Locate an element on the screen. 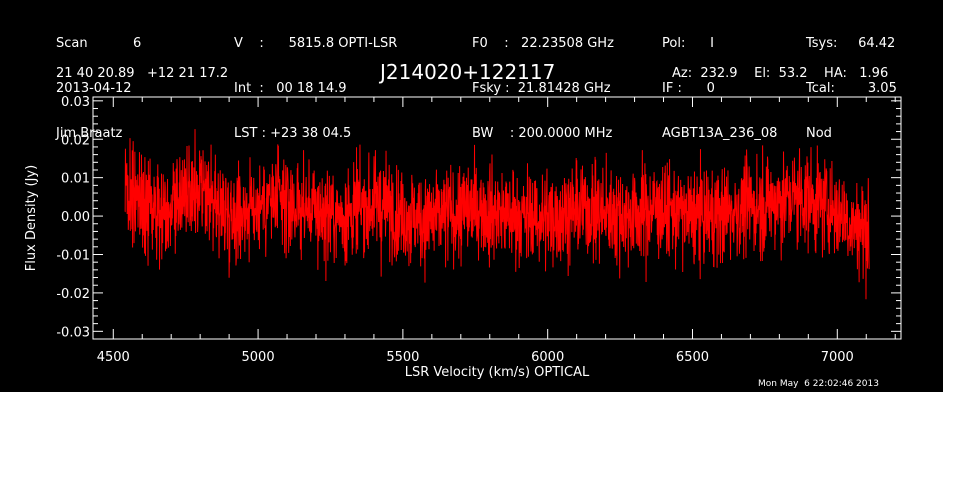 This screenshot has width=962, height=490. y-tick-label: 0.02 is located at coordinates (75, 140).